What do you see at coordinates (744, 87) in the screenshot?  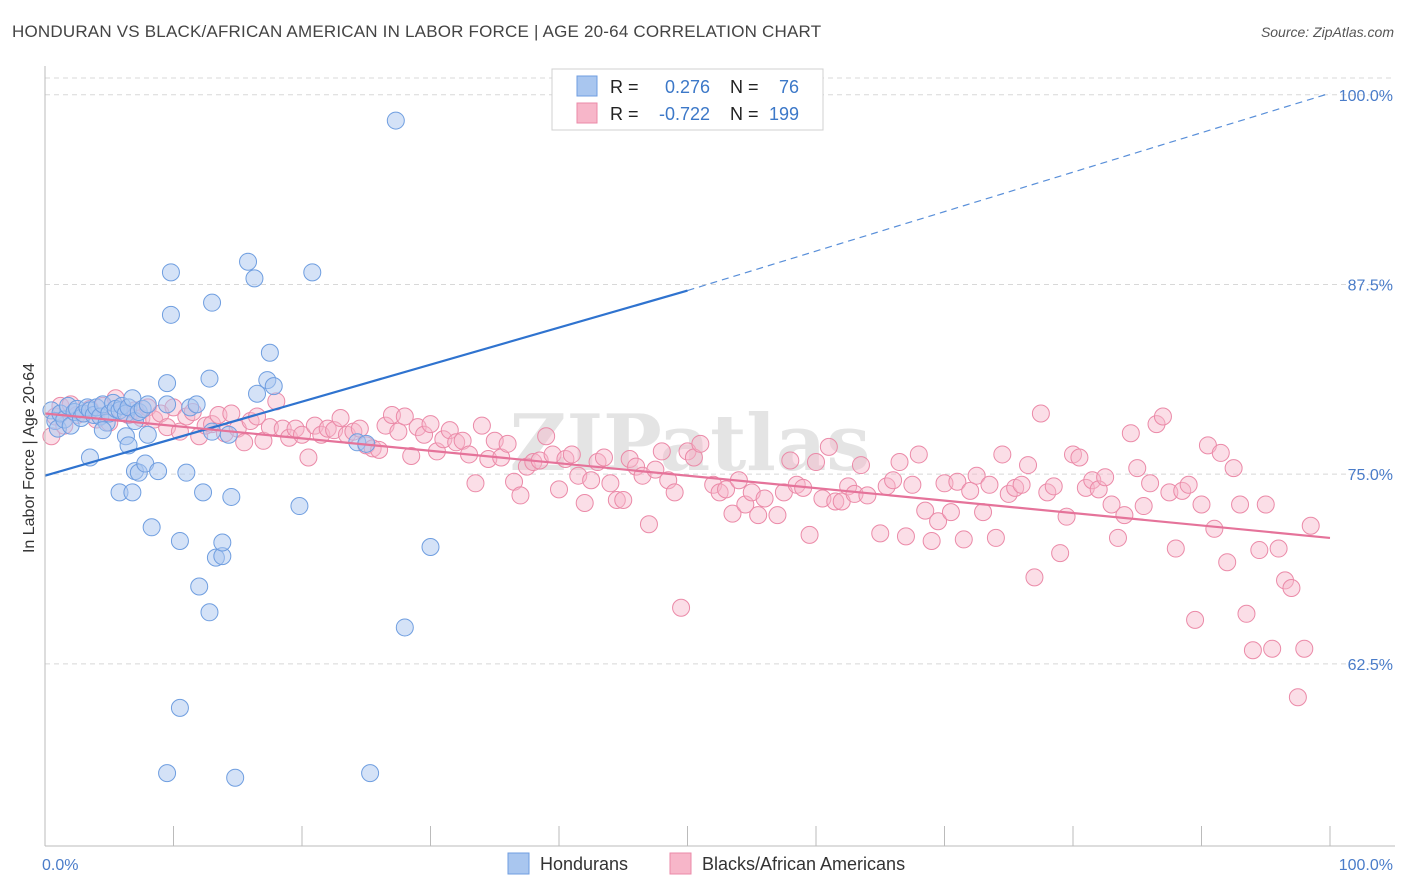 I see `legend-n-label-1: N =` at bounding box center [744, 87].